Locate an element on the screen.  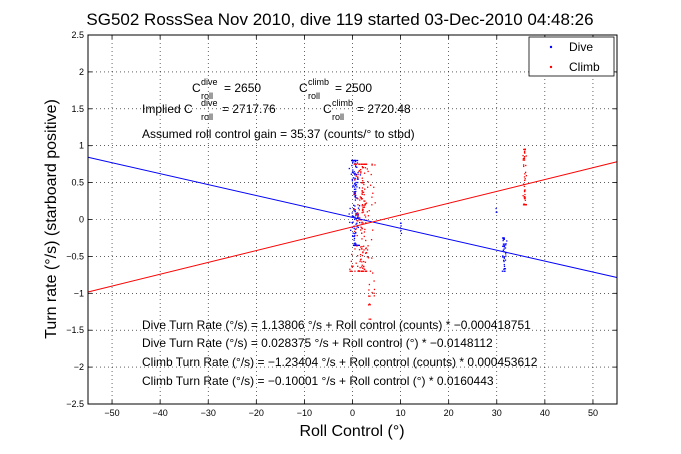
legend-climb-marker is located at coordinates (551, 67).